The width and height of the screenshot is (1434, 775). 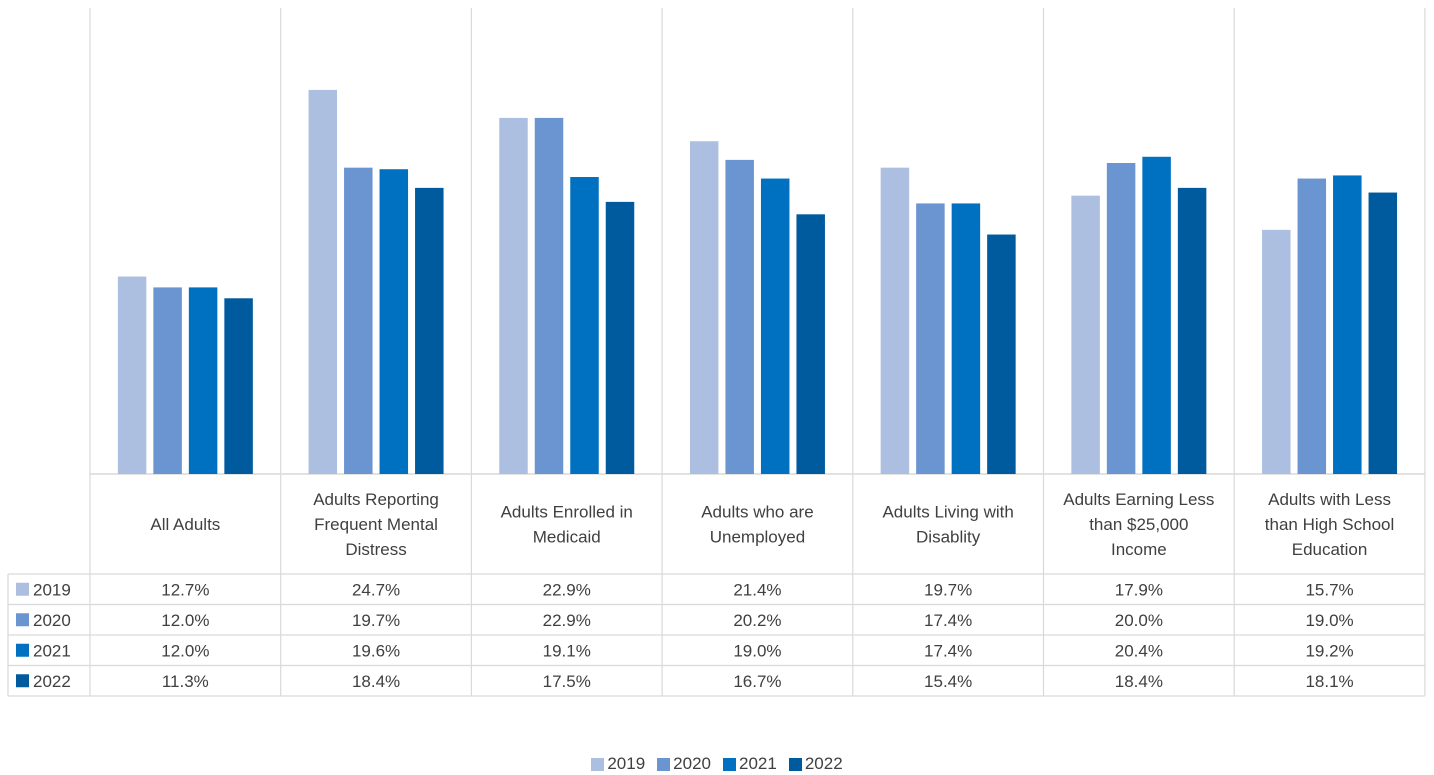 I want to click on table-cell: 11.3%, so click(x=185, y=681).